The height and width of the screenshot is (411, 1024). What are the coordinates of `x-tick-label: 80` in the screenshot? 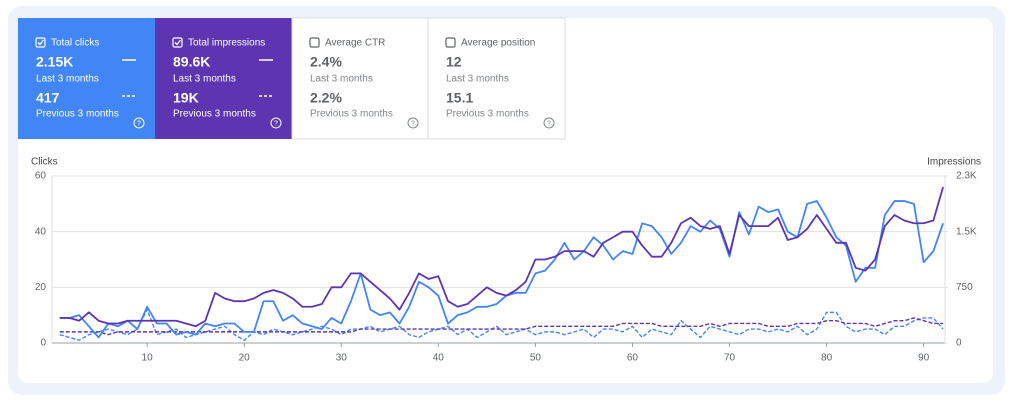 It's located at (827, 358).